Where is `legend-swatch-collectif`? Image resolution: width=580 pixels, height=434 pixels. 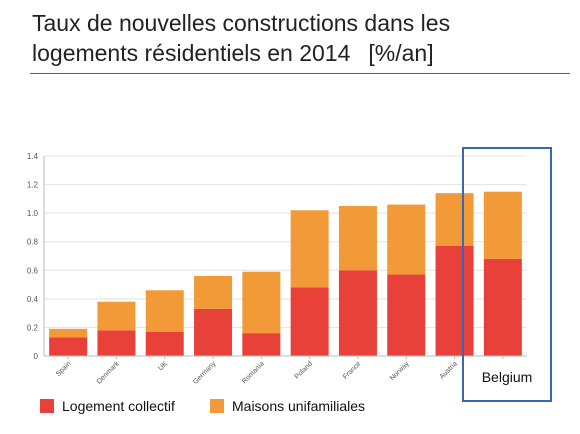
legend-swatch-collectif is located at coordinates (47, 406).